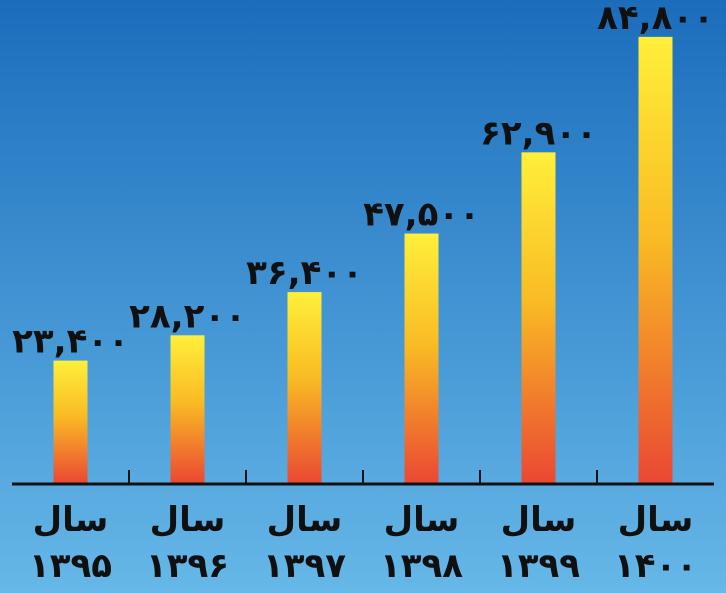  What do you see at coordinates (538, 133) in the screenshot?
I see `value-label-5: ۶۲,۹۰۰` at bounding box center [538, 133].